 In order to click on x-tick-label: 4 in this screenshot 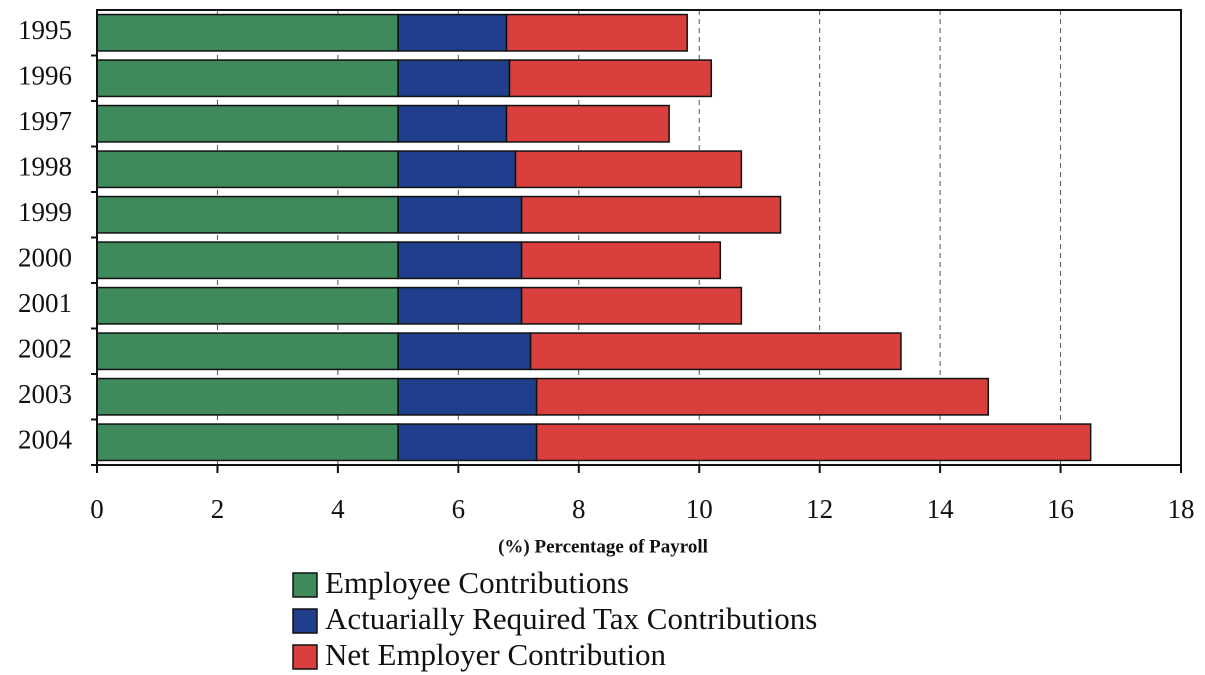, I will do `click(338, 509)`.